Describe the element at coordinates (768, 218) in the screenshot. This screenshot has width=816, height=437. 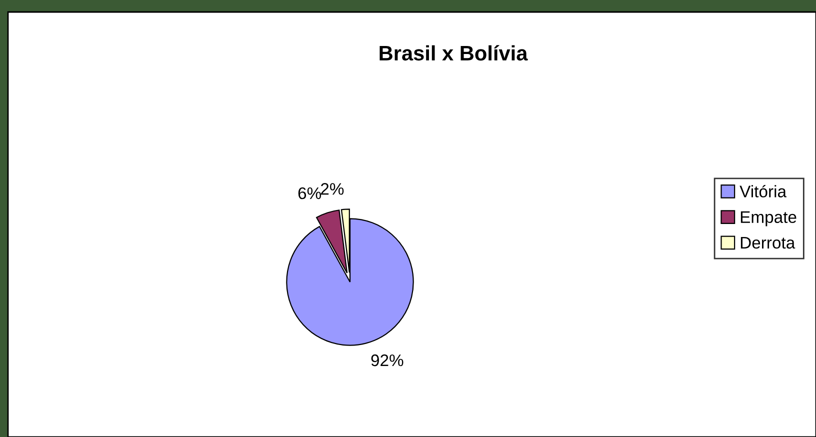
I see `legend-label: Empate` at that location.